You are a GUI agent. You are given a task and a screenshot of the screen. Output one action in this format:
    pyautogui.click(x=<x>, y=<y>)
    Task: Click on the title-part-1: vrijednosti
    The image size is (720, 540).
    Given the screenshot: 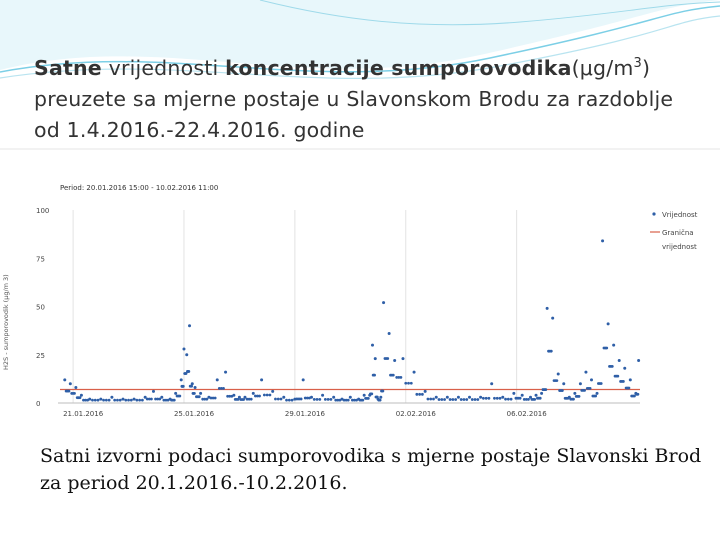 What is the action you would take?
    pyautogui.click(x=163, y=67)
    